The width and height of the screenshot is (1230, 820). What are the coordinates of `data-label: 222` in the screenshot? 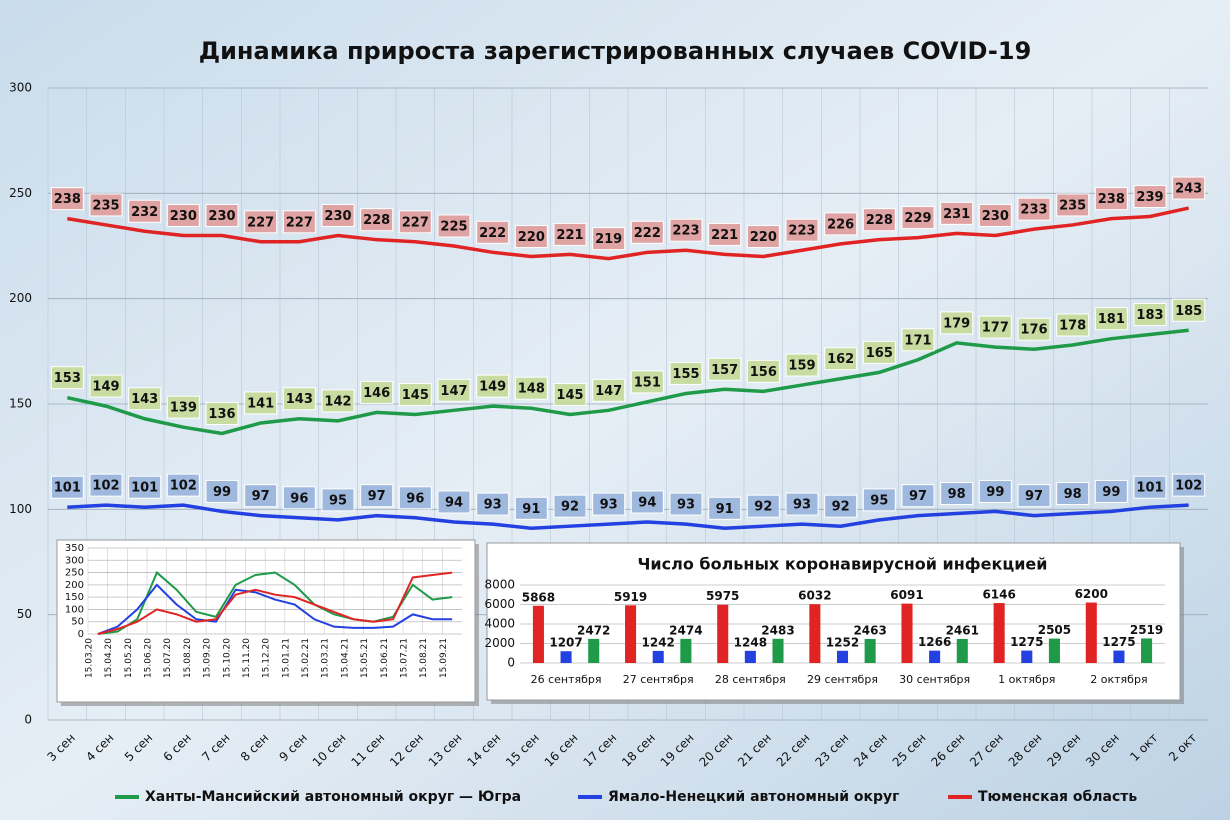 It's located at (647, 233).